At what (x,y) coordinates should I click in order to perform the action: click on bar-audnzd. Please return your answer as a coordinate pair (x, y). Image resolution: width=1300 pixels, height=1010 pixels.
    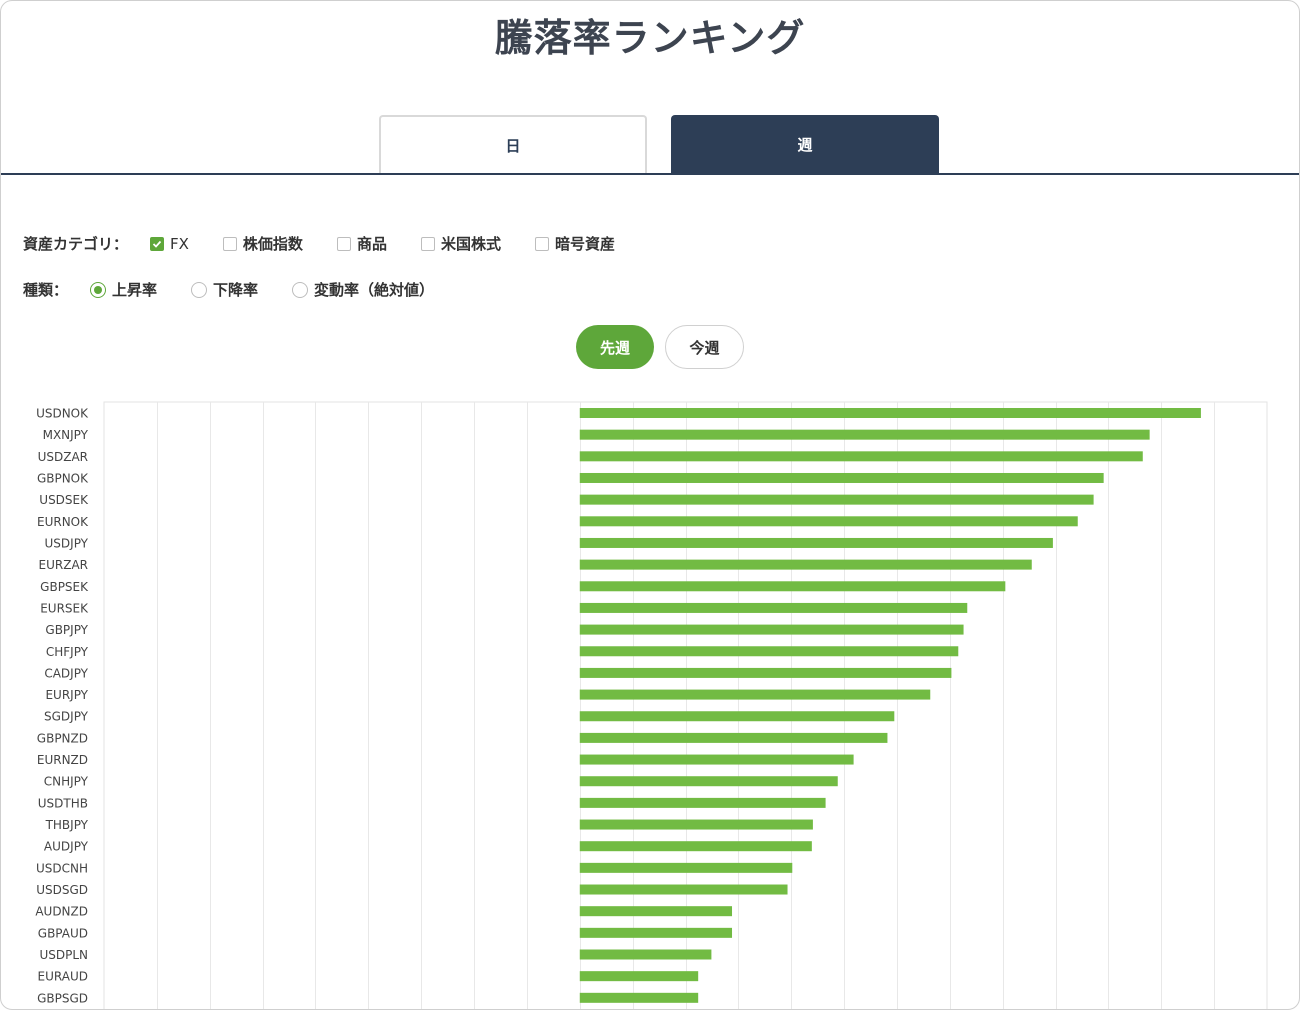
    Looking at the image, I should click on (656, 911).